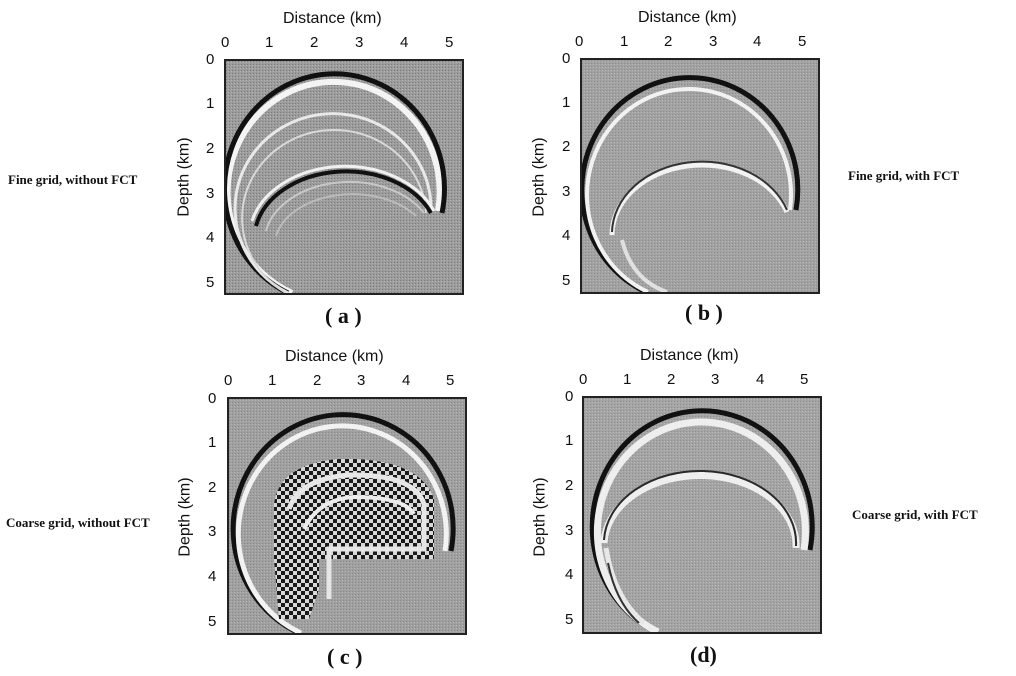  I want to click on side-label-d: Coarse grid, with FCT, so click(915, 515).